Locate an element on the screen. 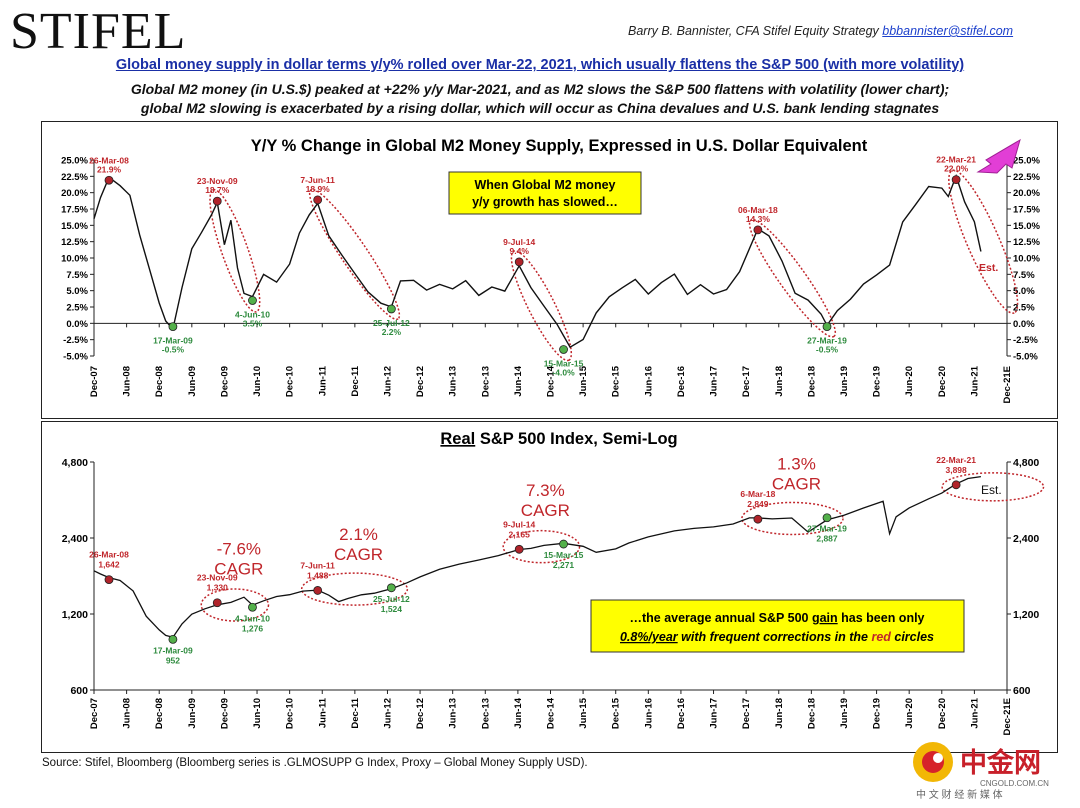  sp500-x-tick-label: Jun-12 is located at coordinates (387, 713).